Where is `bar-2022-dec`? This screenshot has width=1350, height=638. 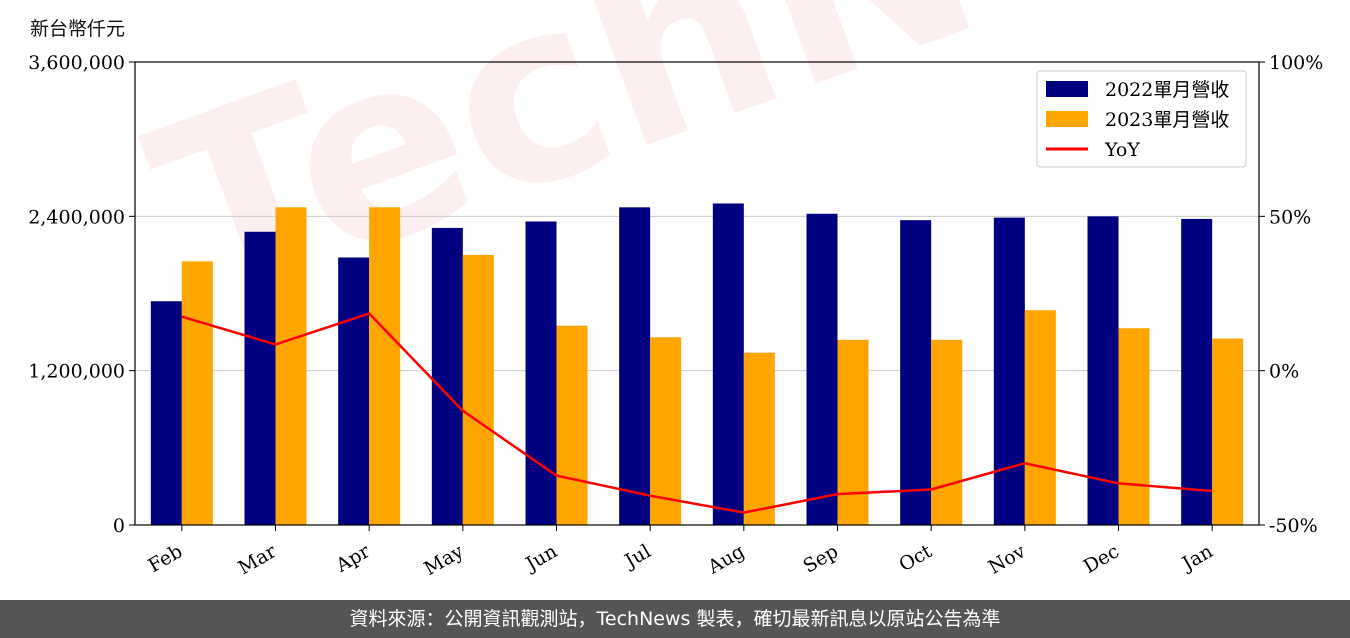
bar-2022-dec is located at coordinates (1103, 371).